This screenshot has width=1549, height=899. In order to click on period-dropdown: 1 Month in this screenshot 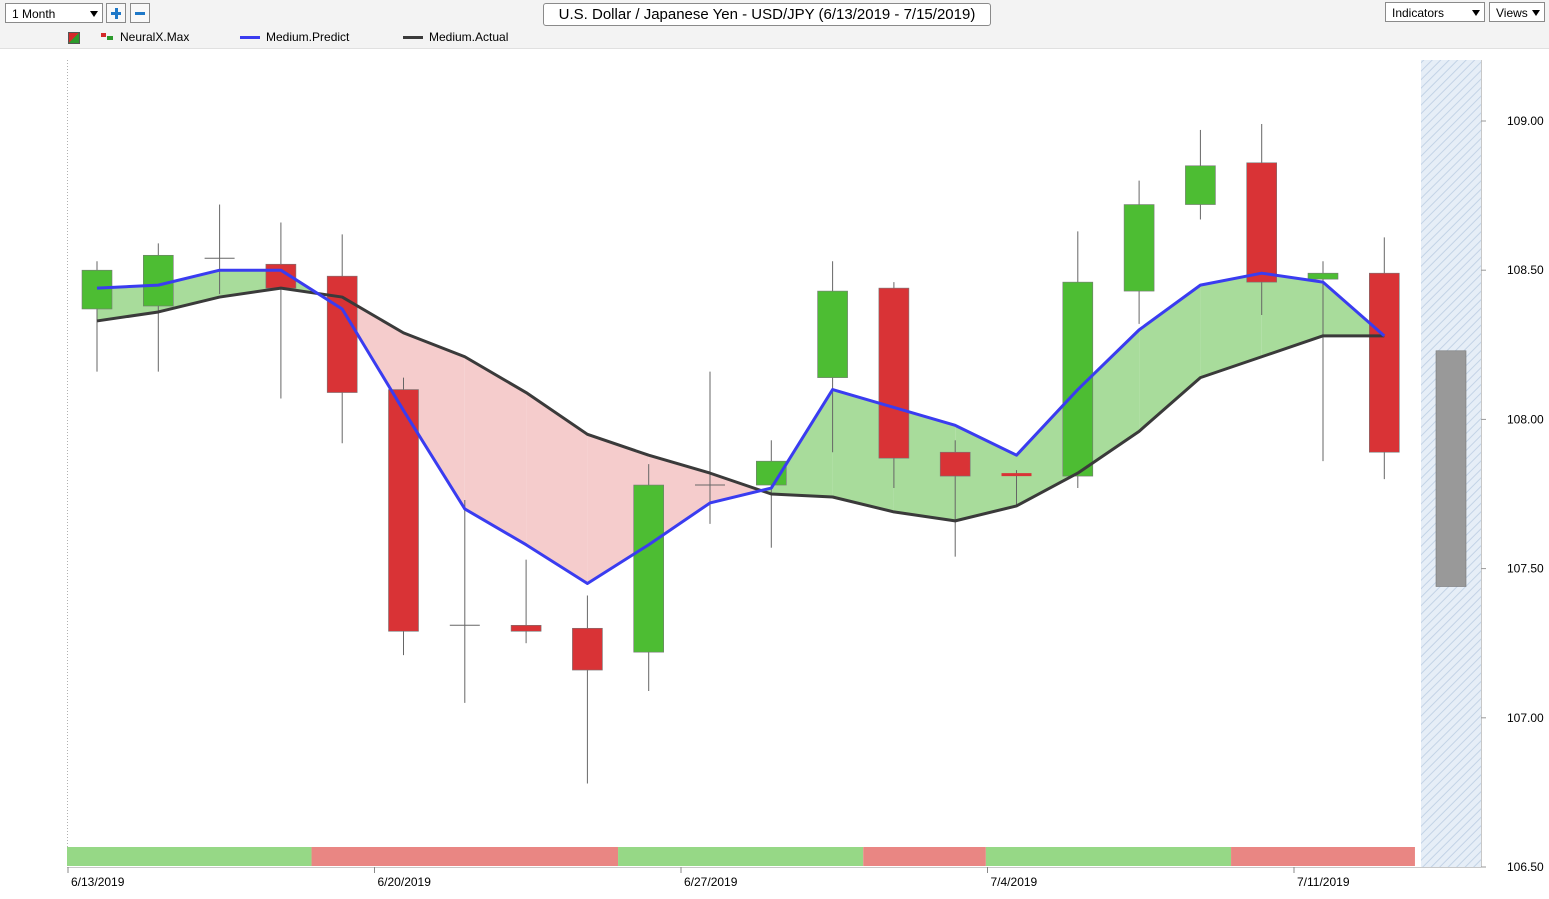, I will do `click(54, 13)`.